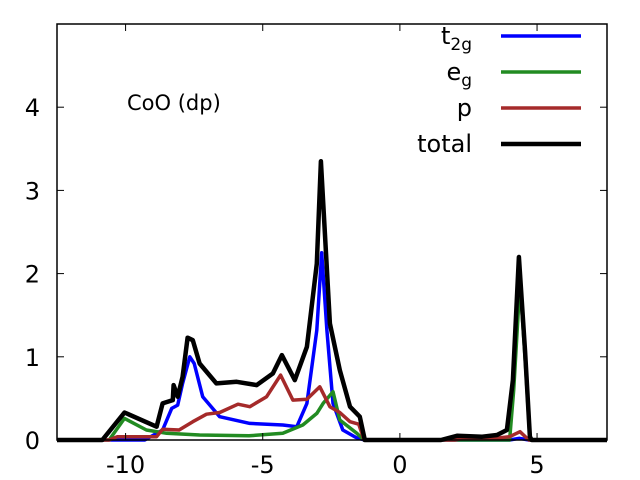  Describe the element at coordinates (453, 72) in the screenshot. I see `legend-label-main: e` at that location.